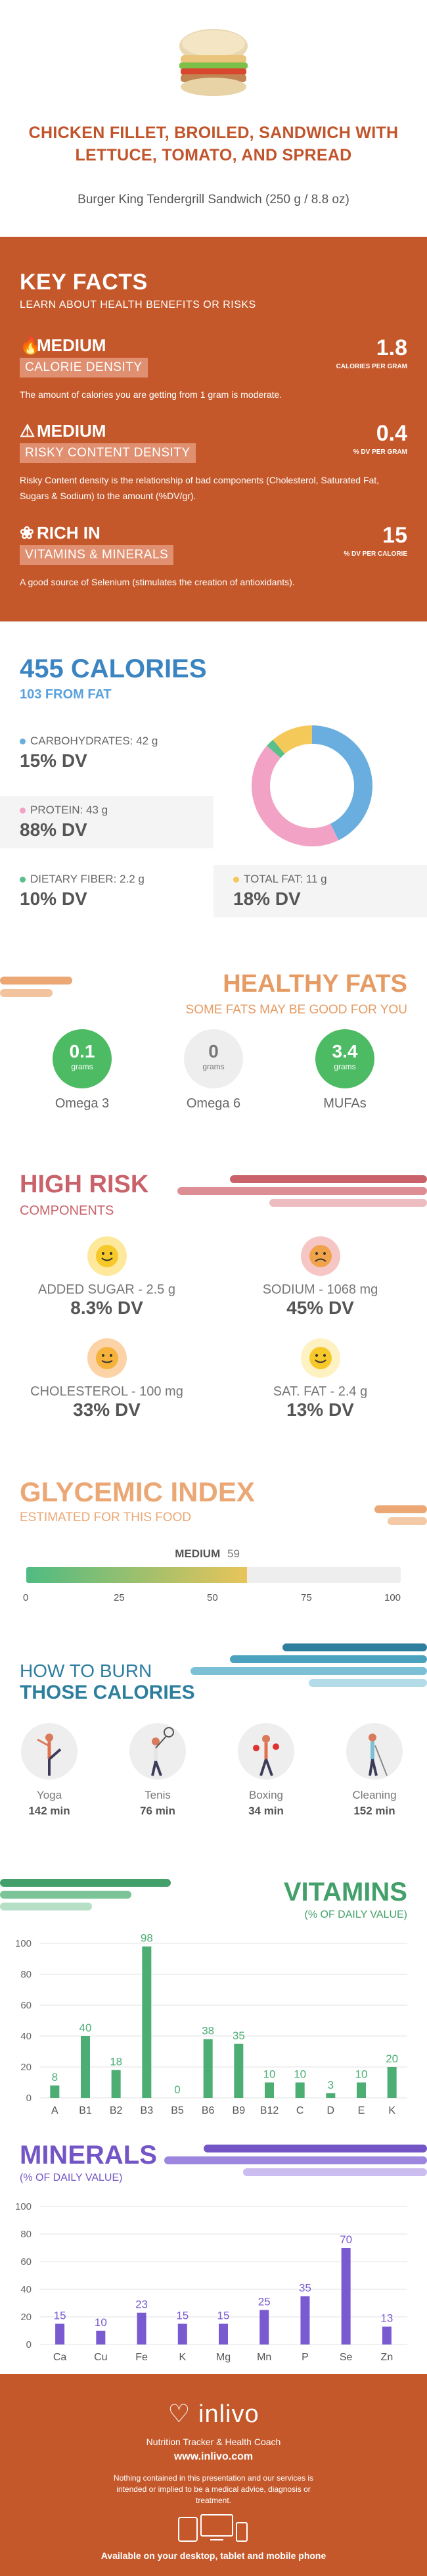 This screenshot has width=427, height=2576. What do you see at coordinates (228, 2414) in the screenshot?
I see `brand-name: inlivo` at bounding box center [228, 2414].